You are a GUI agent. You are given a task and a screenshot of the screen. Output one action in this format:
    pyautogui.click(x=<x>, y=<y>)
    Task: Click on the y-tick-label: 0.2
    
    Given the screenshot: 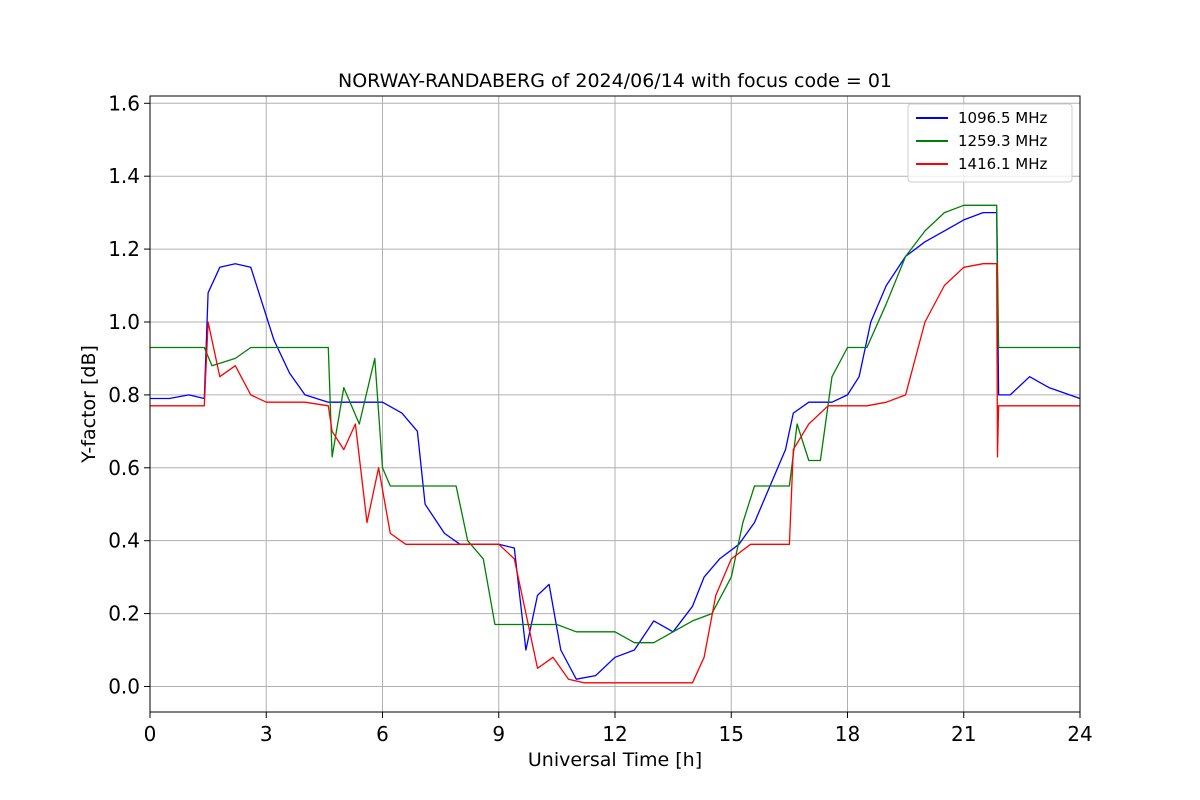 What is the action you would take?
    pyautogui.click(x=124, y=614)
    